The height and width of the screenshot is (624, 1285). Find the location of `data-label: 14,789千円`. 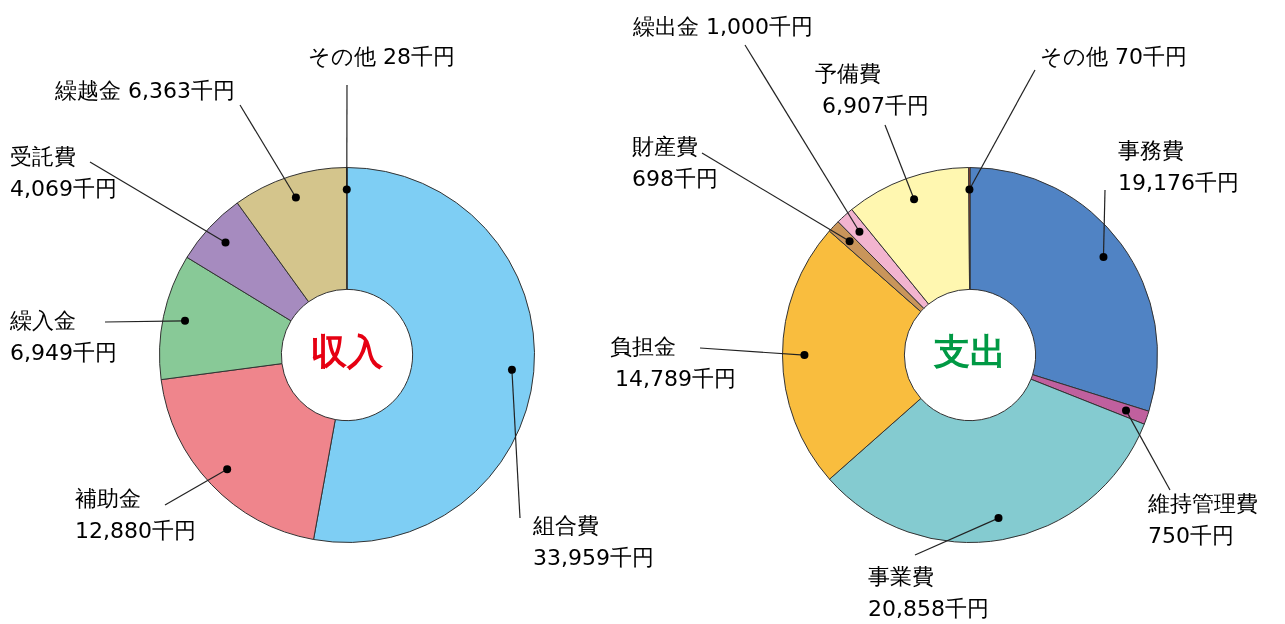

data-label: 14,789千円 is located at coordinates (675, 378).